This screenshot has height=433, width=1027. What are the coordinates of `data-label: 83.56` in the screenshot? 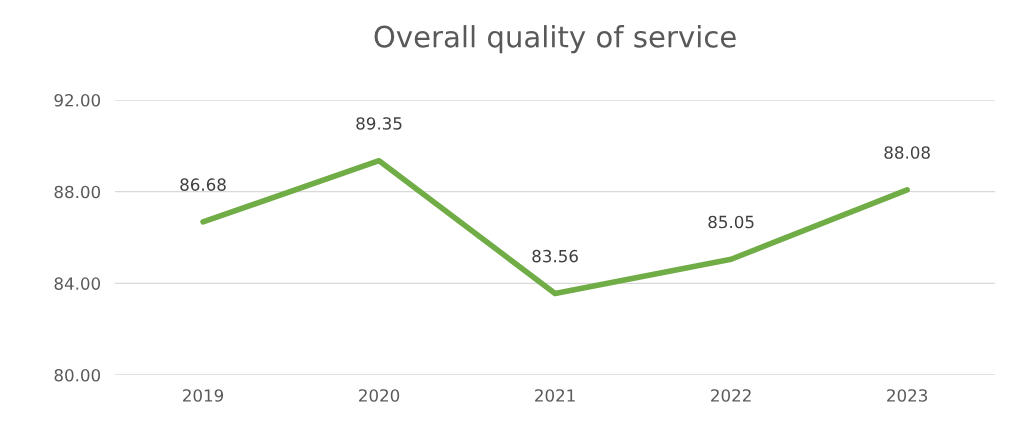 It's located at (555, 256).